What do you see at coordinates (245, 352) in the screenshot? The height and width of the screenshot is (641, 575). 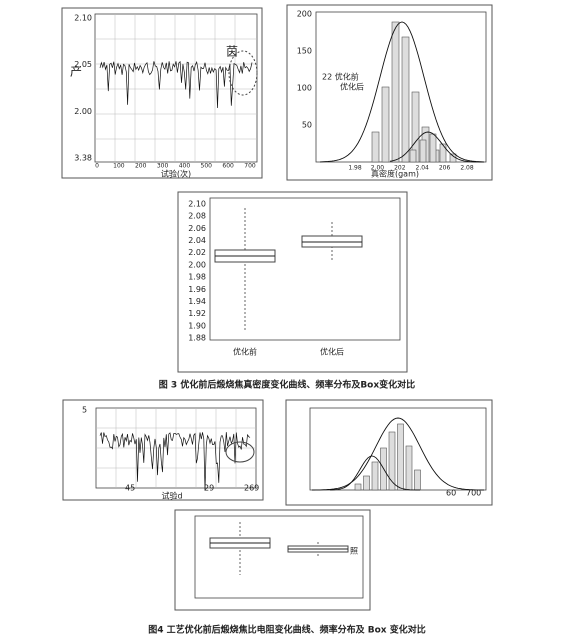 I see `category-label: 优化前` at bounding box center [245, 352].